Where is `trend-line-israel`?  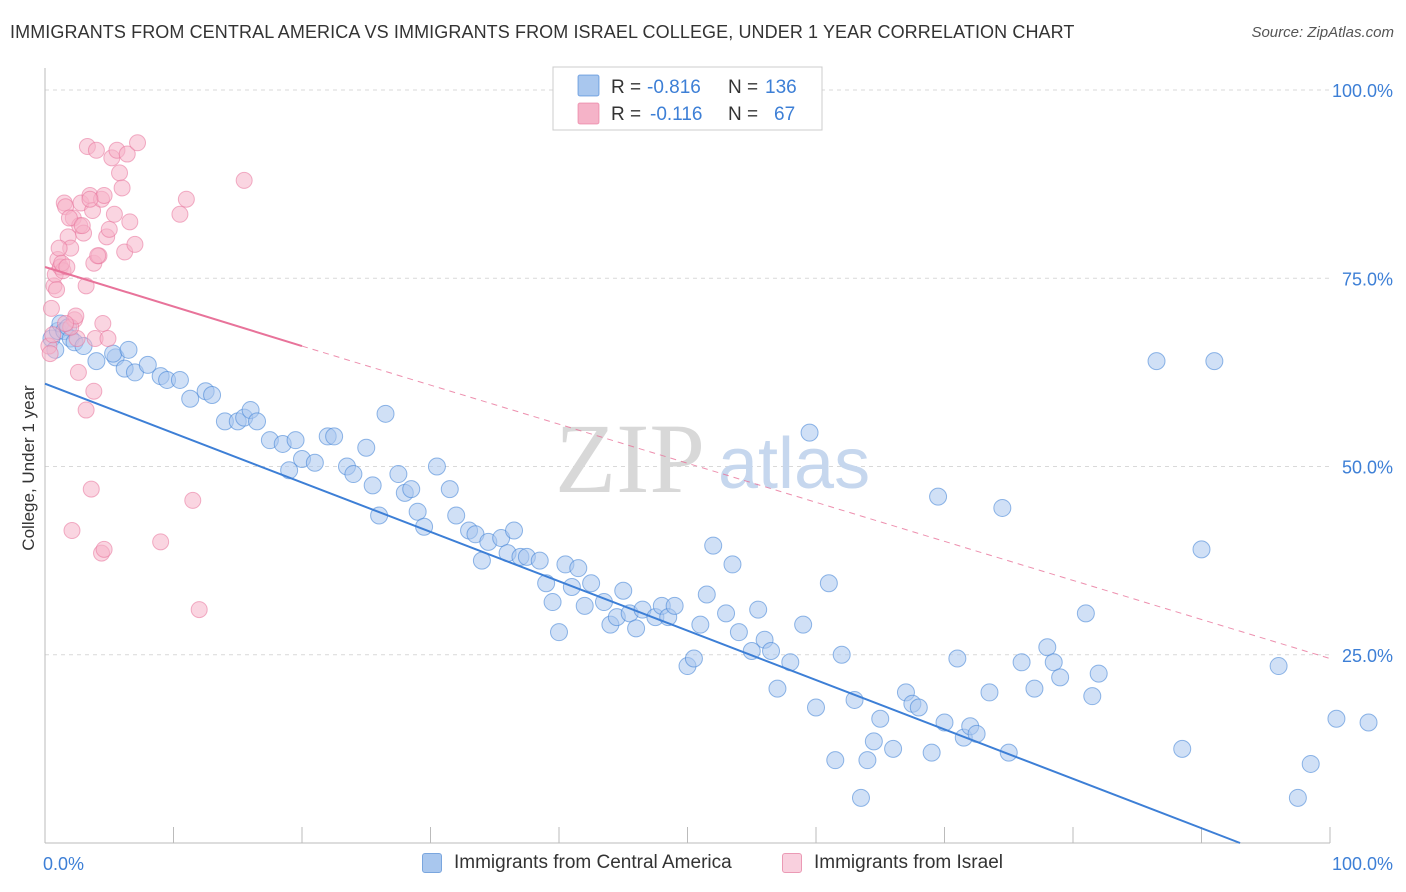 trend-line-israel is located at coordinates (173, 307).